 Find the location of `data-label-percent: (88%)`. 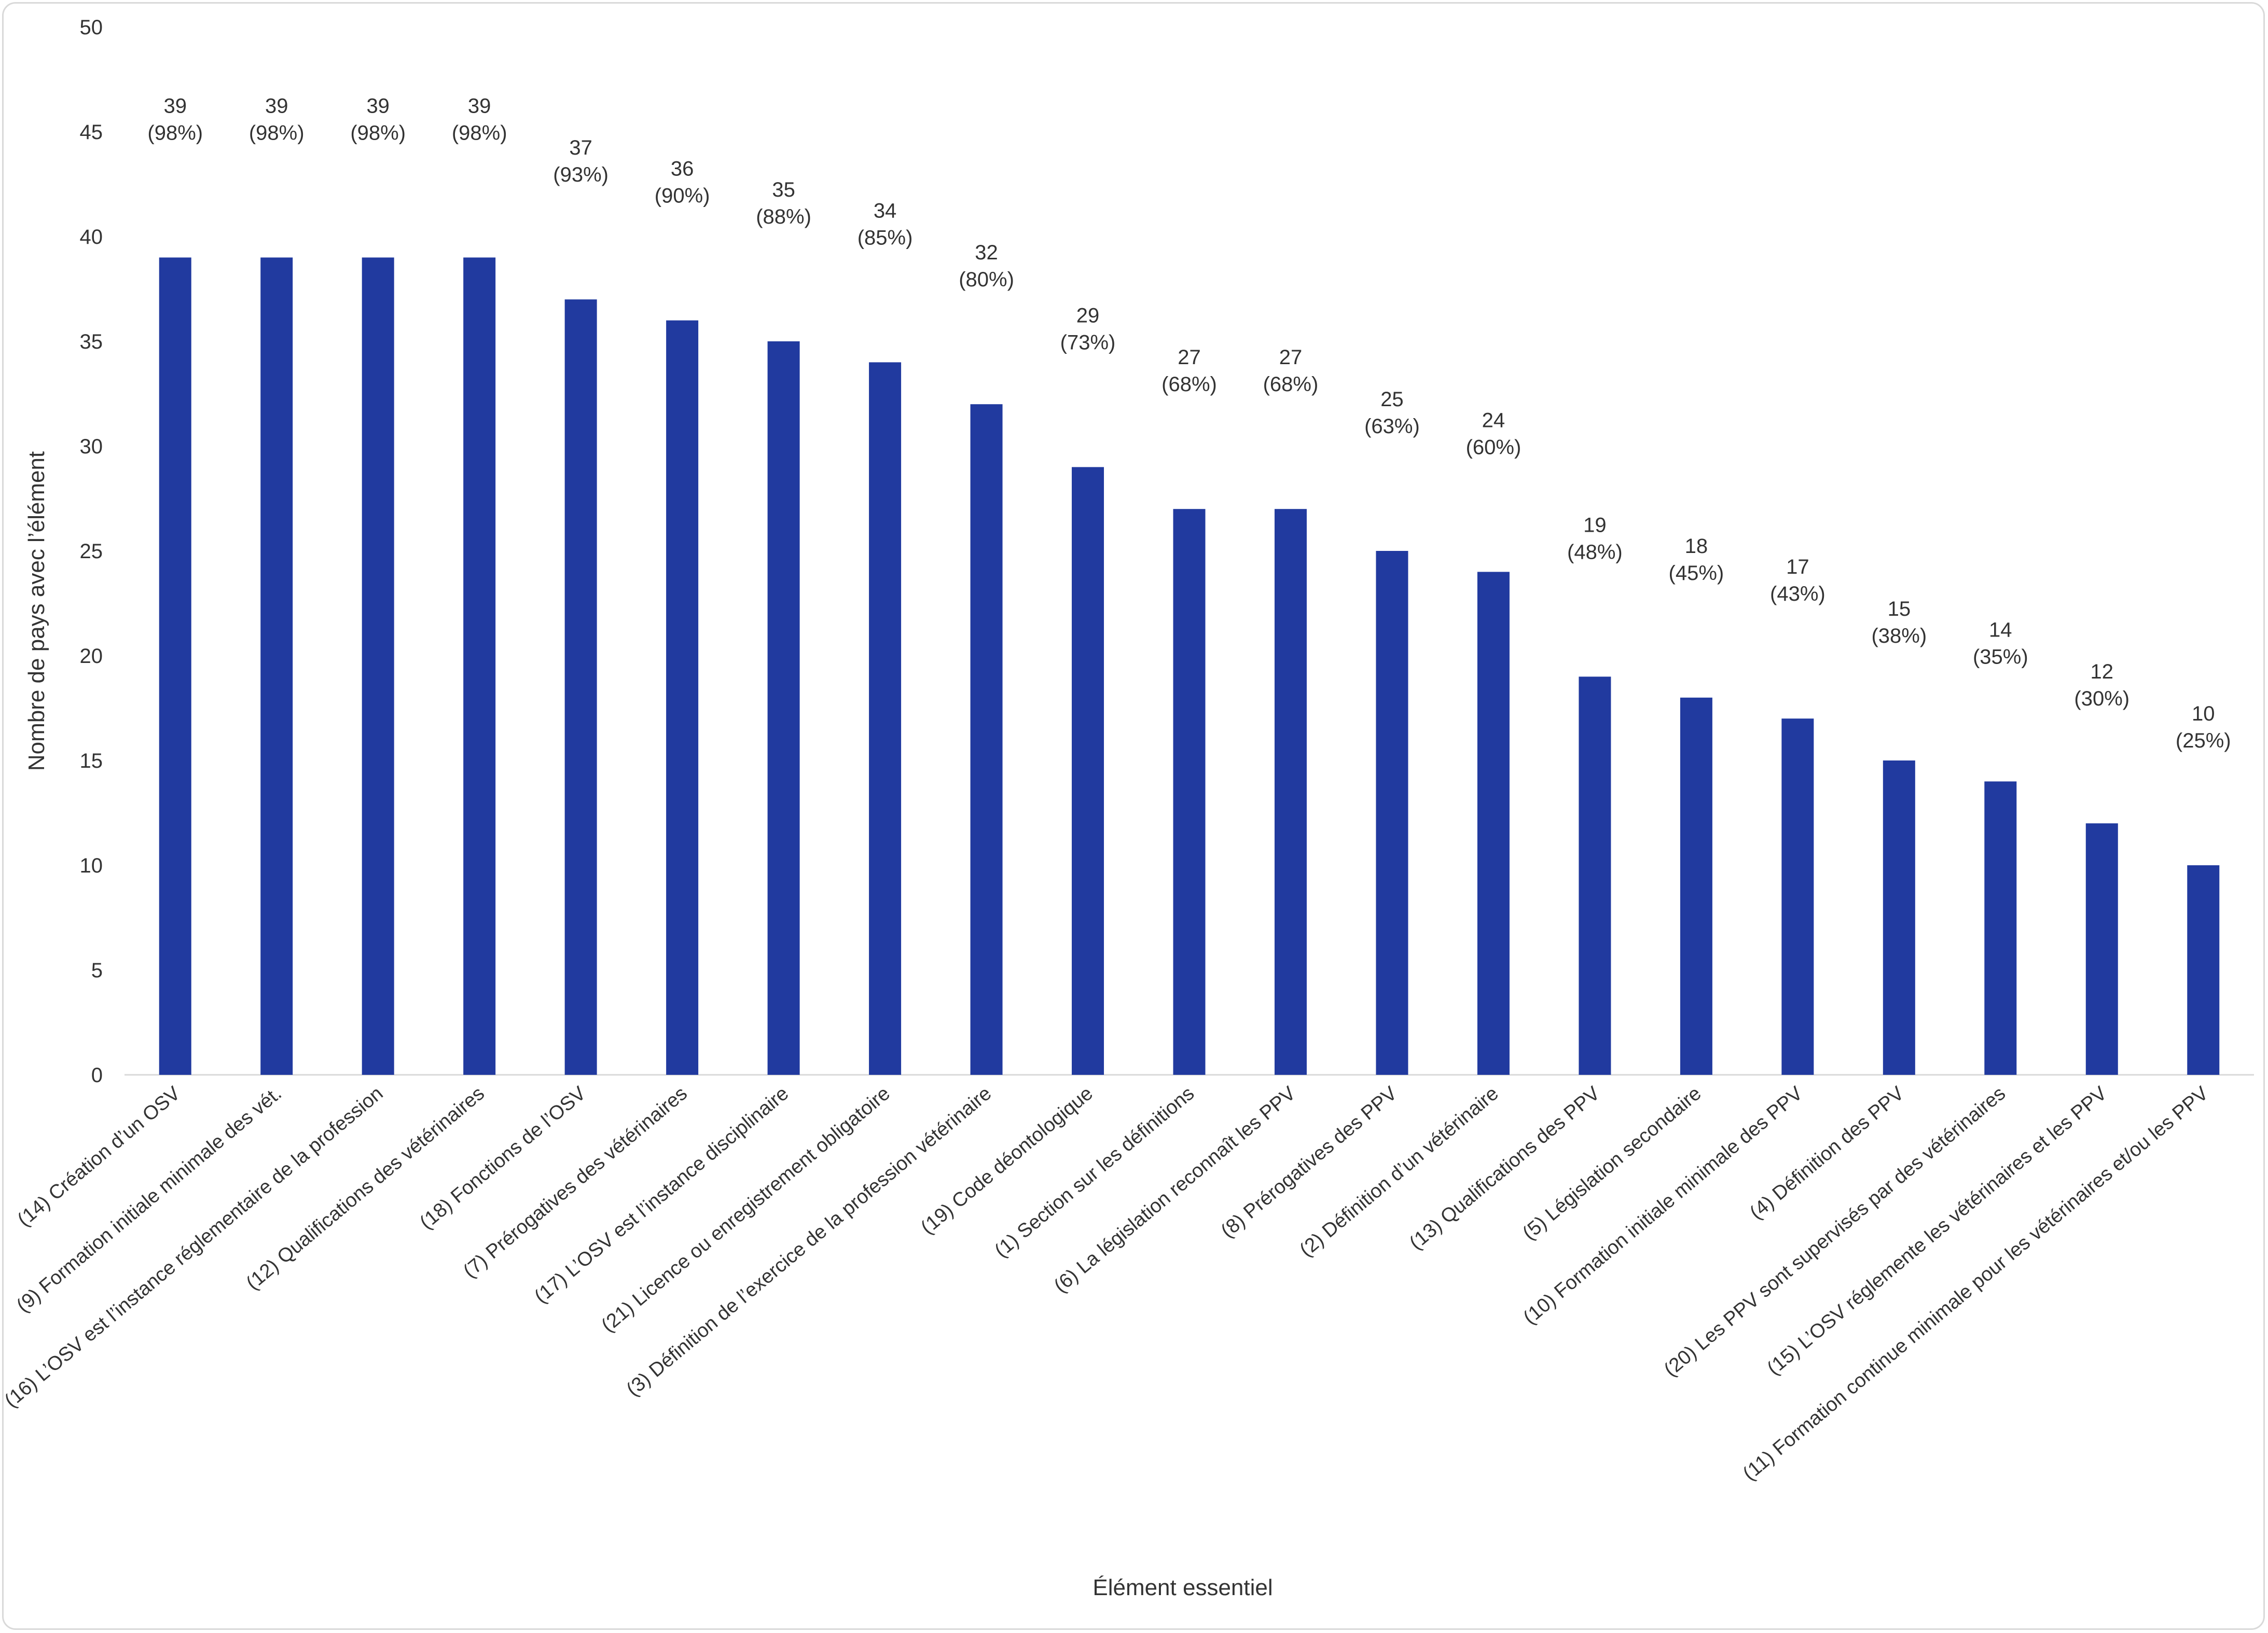

data-label-percent: (88%) is located at coordinates (784, 216).